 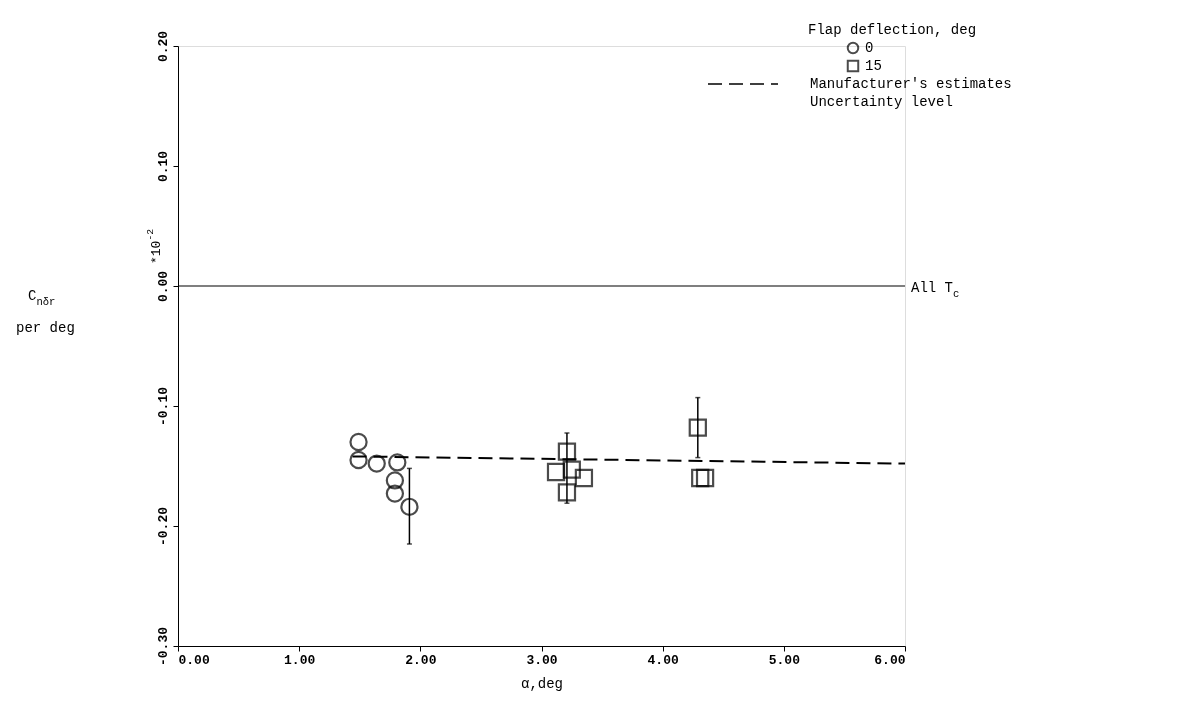 What do you see at coordinates (194, 660) in the screenshot?
I see `x-tick-label: 0.00` at bounding box center [194, 660].